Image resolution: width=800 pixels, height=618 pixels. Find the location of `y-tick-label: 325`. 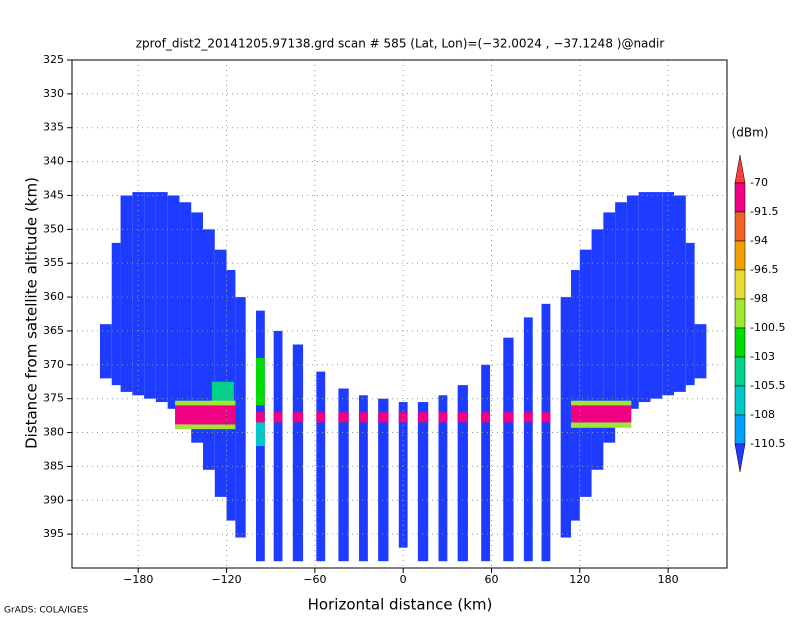

y-tick-label: 325 is located at coordinates (53, 59).